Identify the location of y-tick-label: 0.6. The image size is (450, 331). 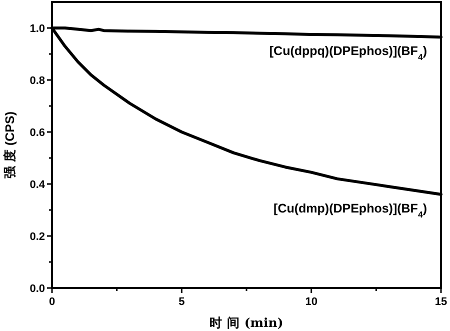
(37, 133).